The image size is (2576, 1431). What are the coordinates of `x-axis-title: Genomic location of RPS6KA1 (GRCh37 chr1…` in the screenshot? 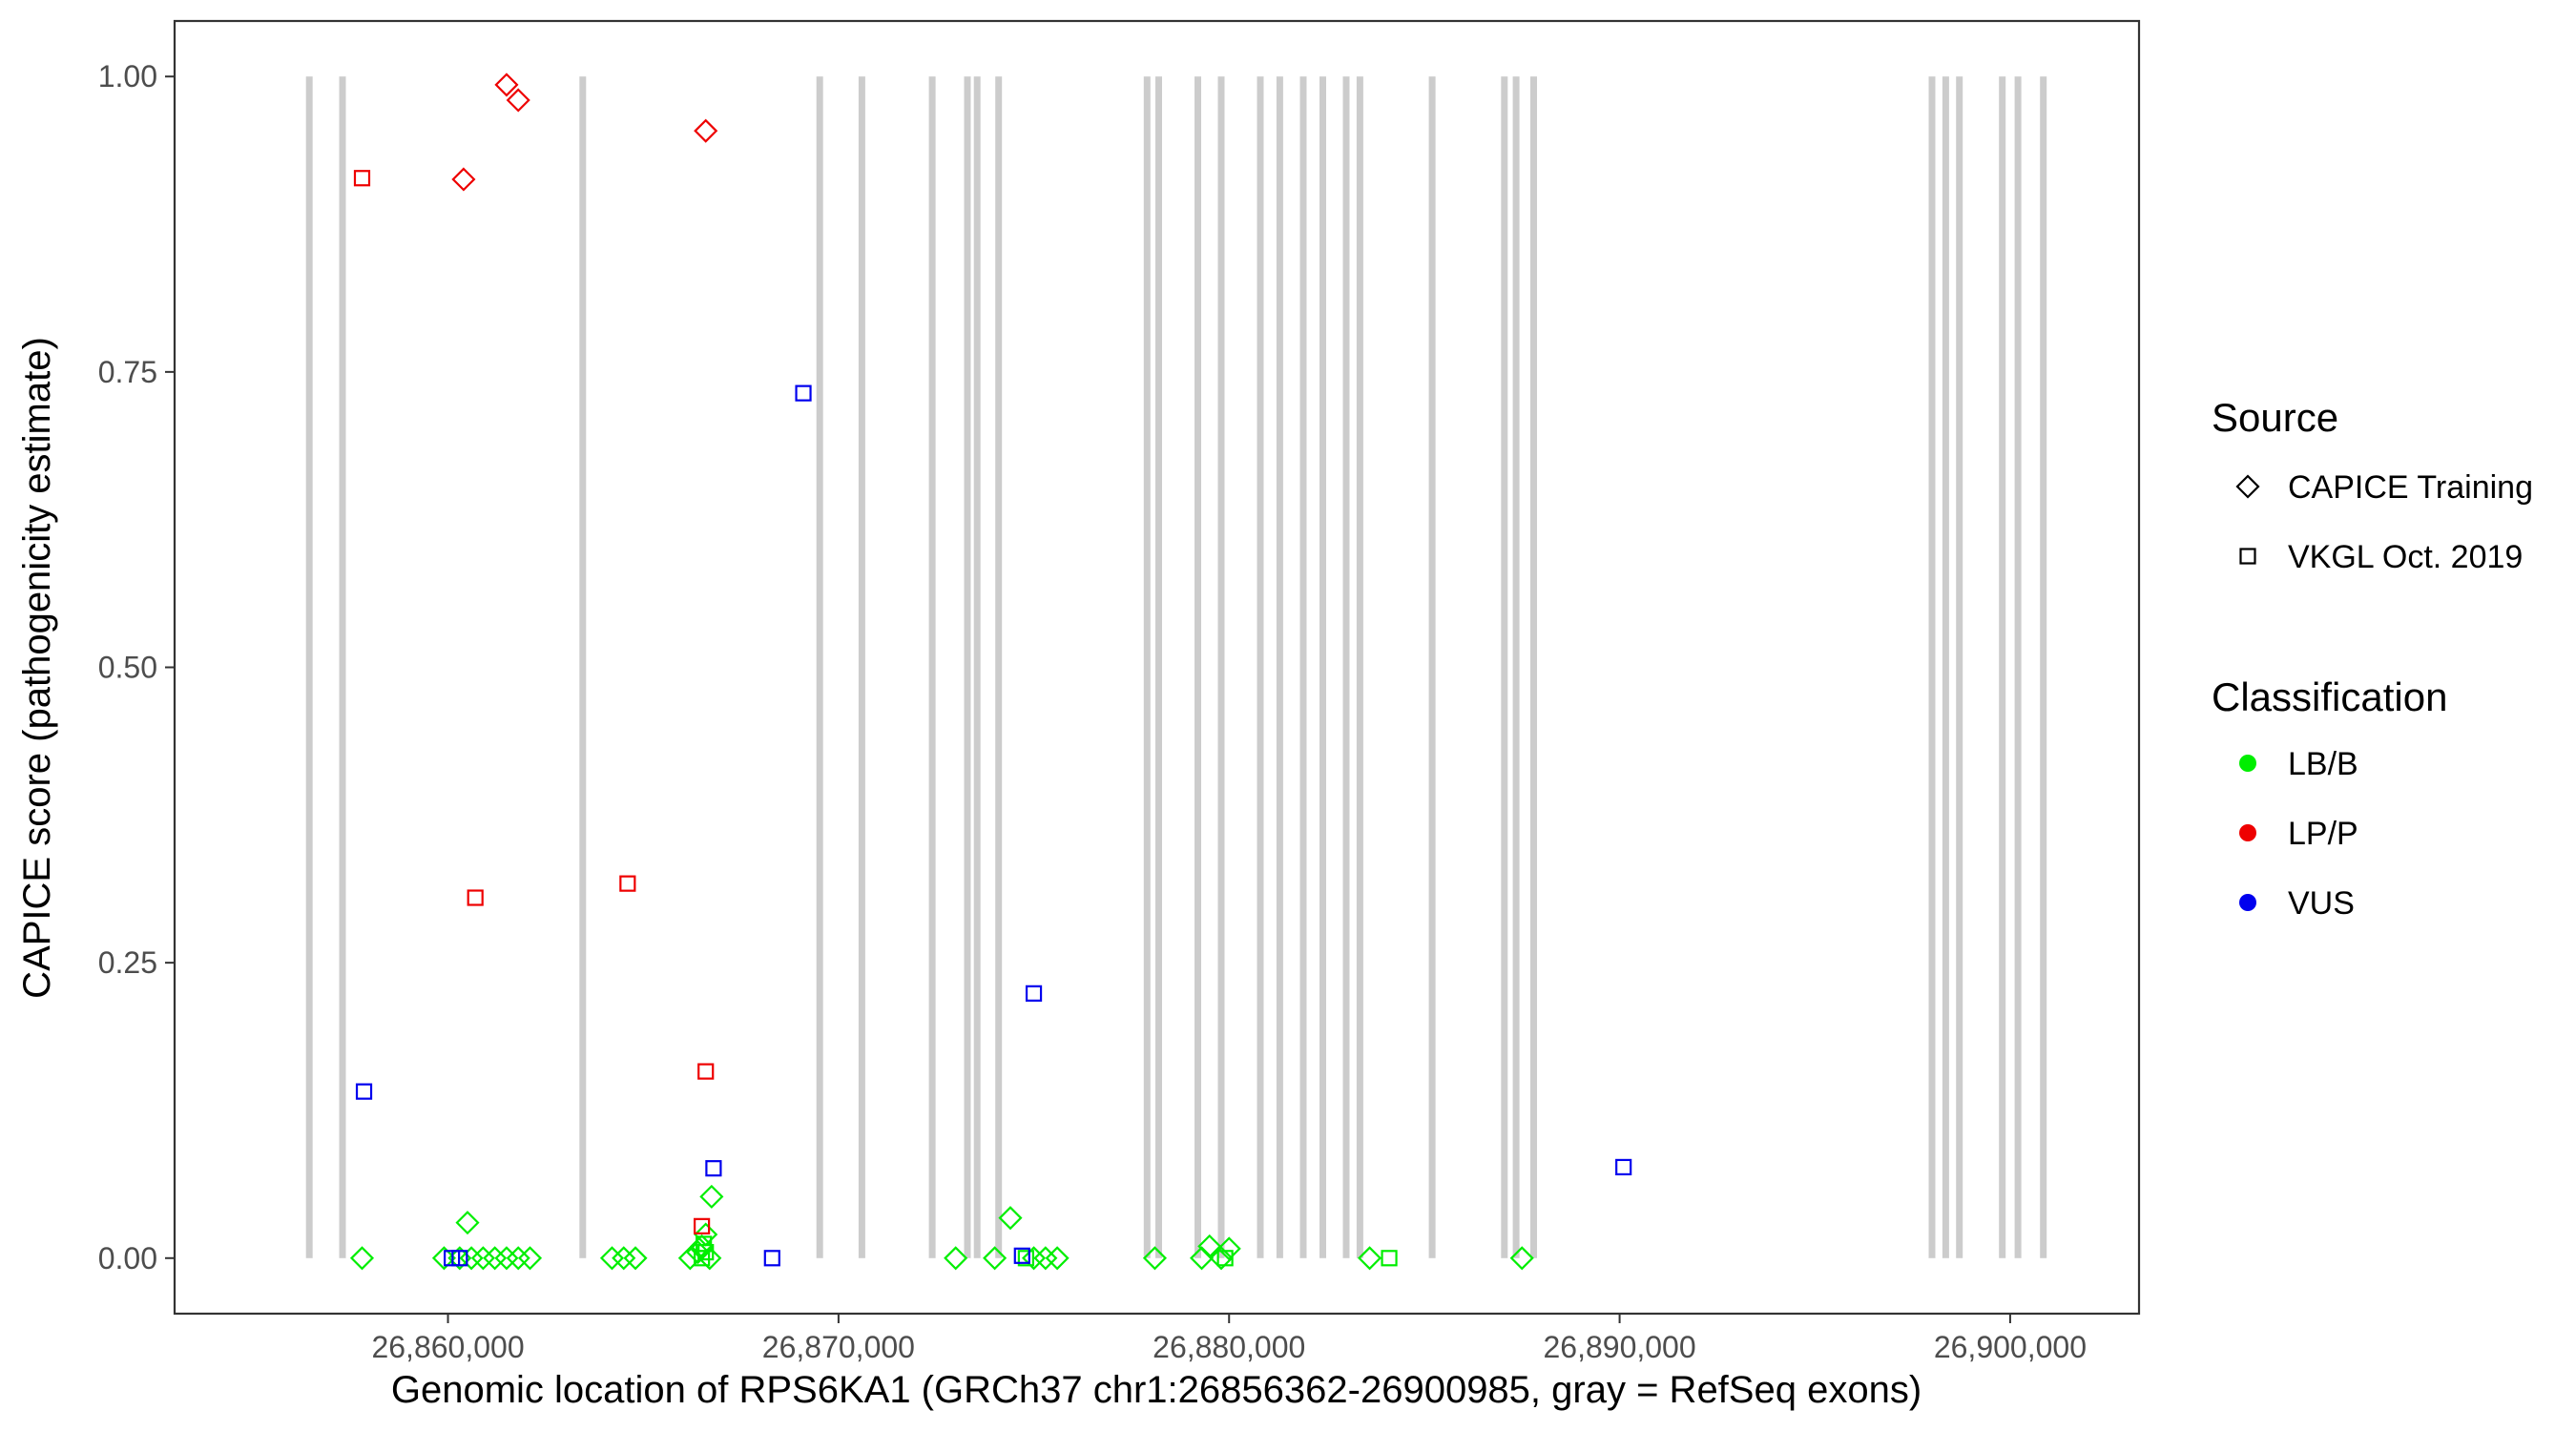 It's located at (1156, 1390).